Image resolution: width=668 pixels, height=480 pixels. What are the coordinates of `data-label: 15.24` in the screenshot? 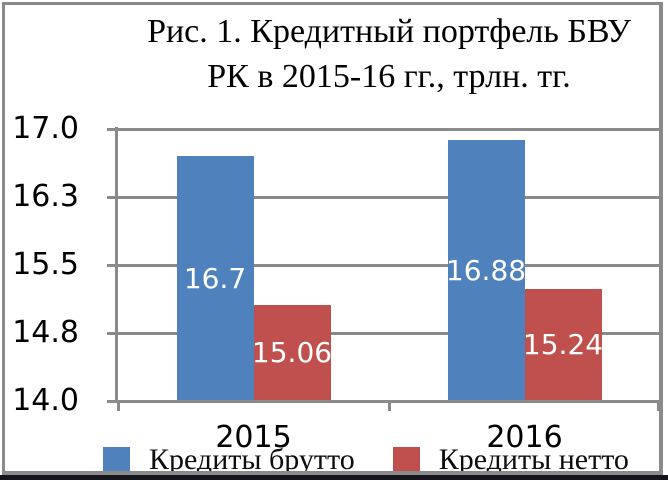 It's located at (563, 345).